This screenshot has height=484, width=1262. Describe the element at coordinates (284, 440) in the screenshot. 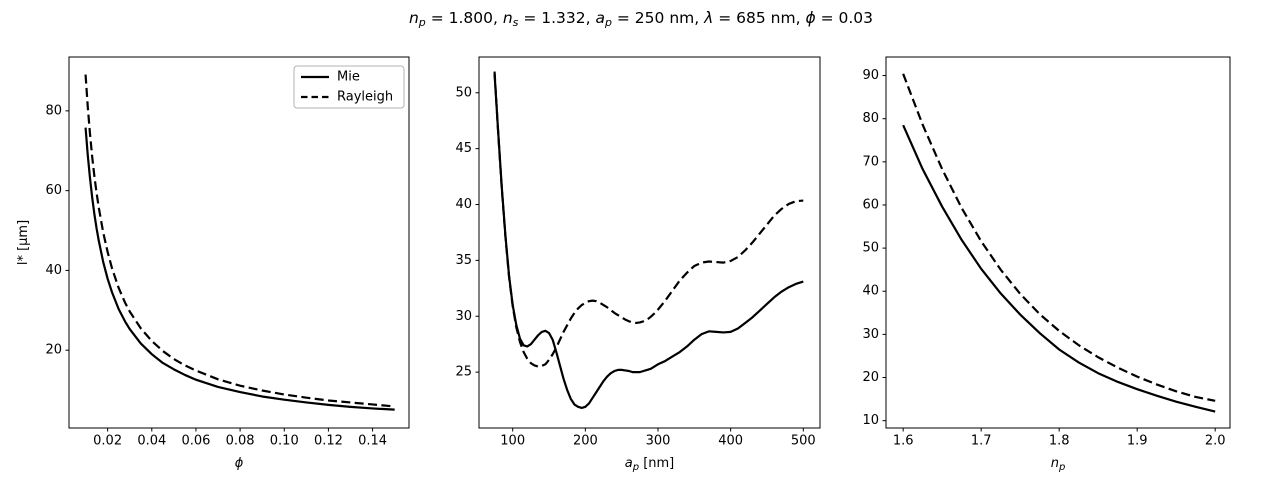

I see `x-tick-label: 0.10` at that location.